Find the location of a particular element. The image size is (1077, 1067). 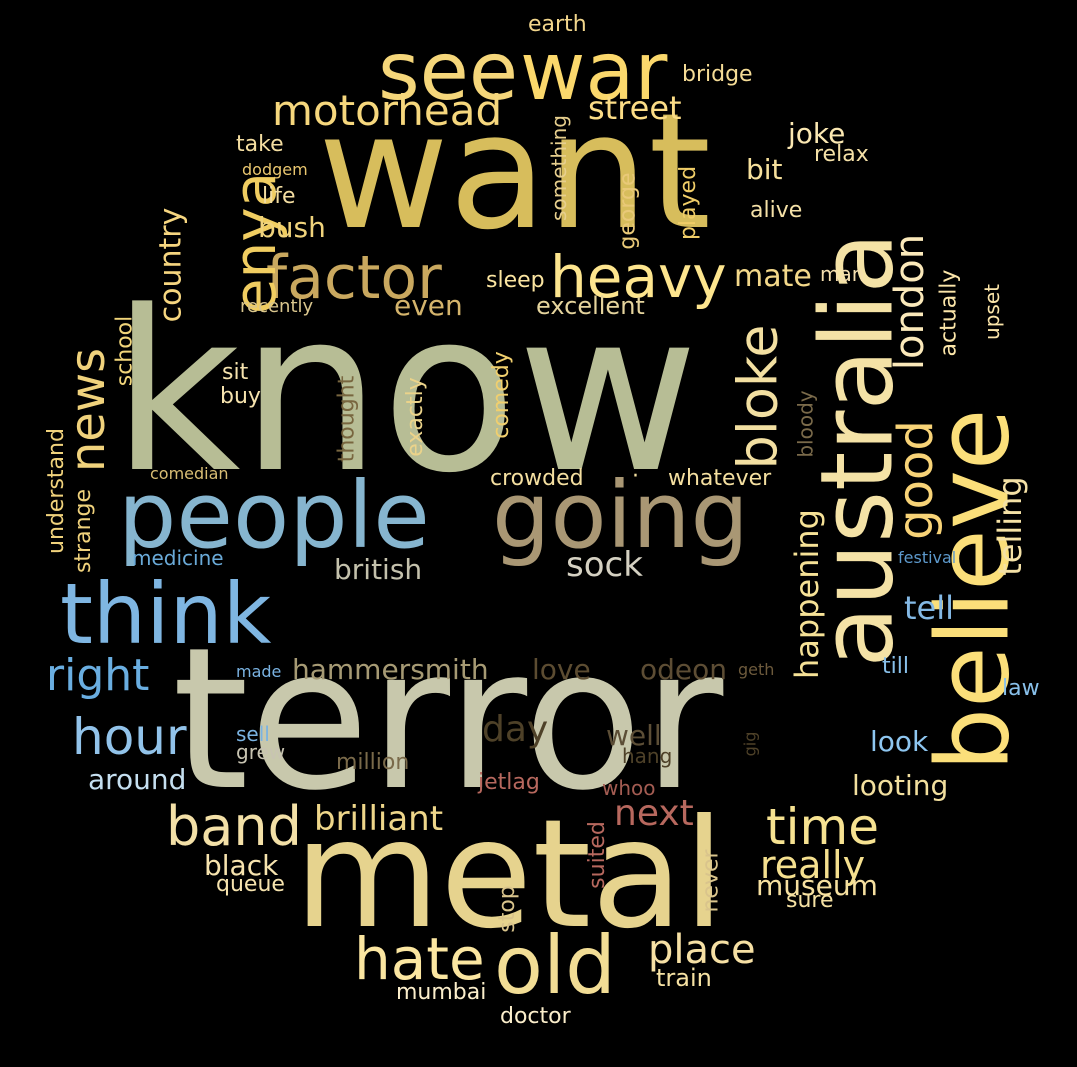

word-never: never is located at coordinates (711, 881).